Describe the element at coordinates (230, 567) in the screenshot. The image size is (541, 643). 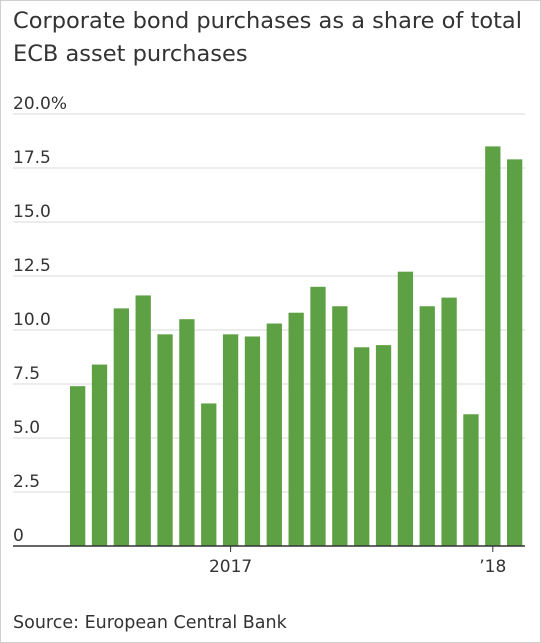
I see `x-tick-label: 2017` at that location.